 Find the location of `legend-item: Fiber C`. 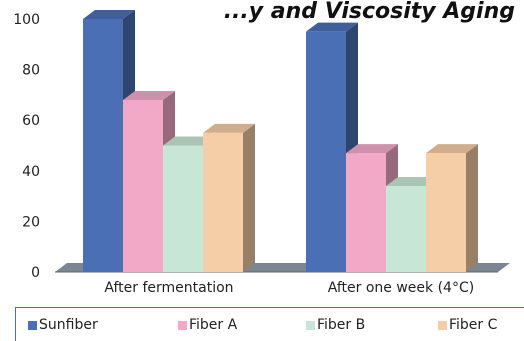

legend-item: Fiber C is located at coordinates (467, 325).